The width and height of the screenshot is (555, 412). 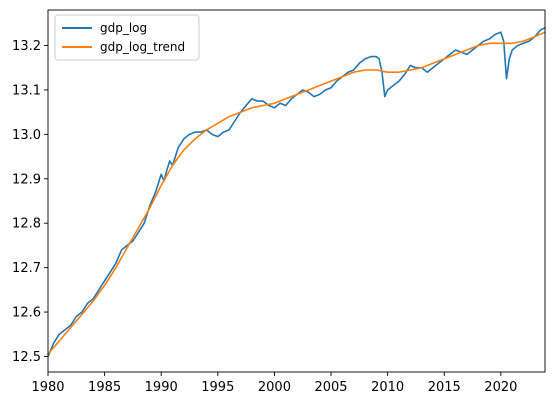 What do you see at coordinates (26, 268) in the screenshot?
I see `y-tick-label: 12.7` at bounding box center [26, 268].